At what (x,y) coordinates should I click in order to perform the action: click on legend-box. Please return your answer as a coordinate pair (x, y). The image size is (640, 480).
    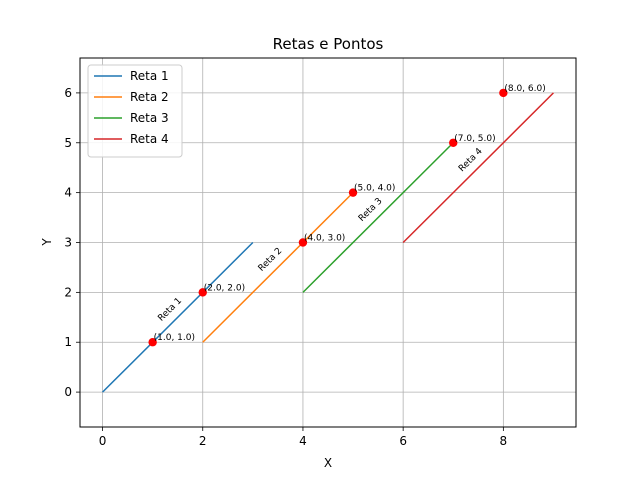
    Looking at the image, I should click on (135, 111).